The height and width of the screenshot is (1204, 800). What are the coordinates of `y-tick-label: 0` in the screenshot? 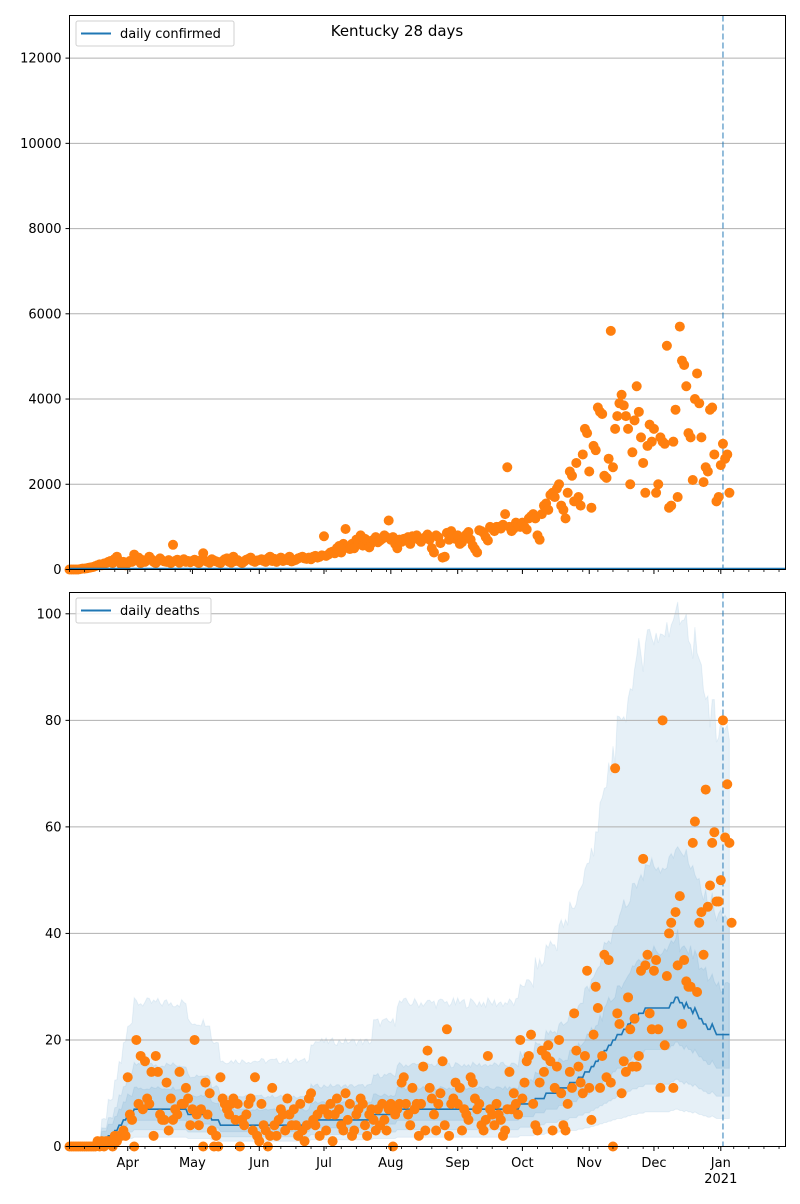 It's located at (57, 1147).